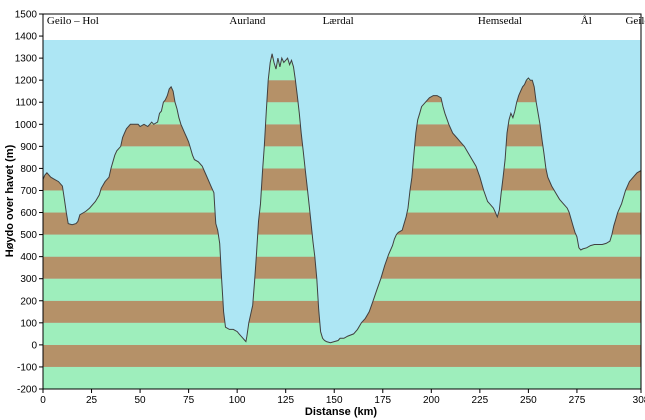 Image resolution: width=645 pixels, height=420 pixels. What do you see at coordinates (237, 400) in the screenshot?
I see `x-tick-label: 100` at bounding box center [237, 400].